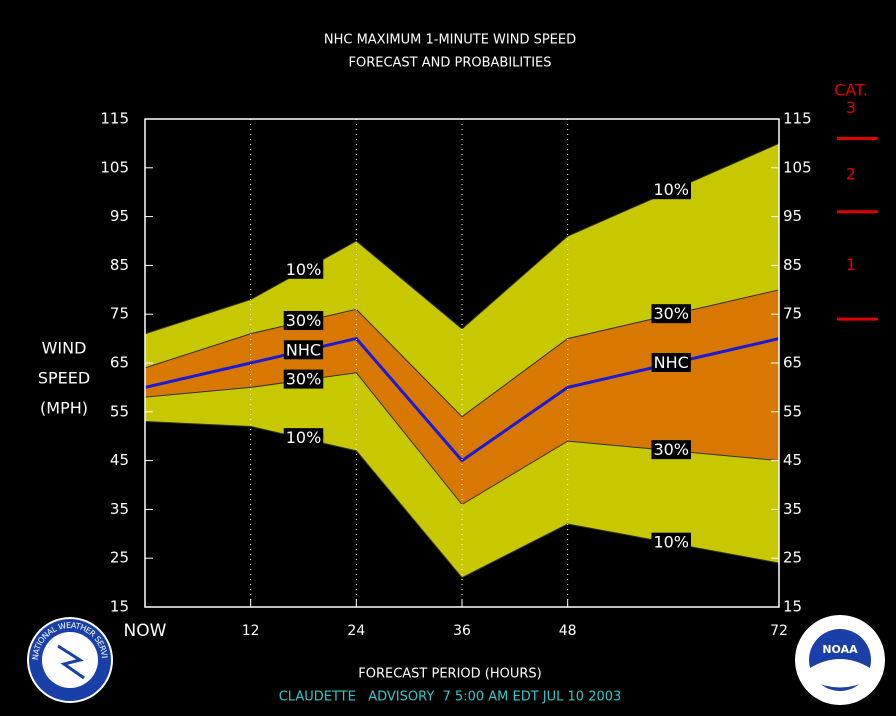  Describe the element at coordinates (64, 348) in the screenshot. I see `y-label: WIND` at that location.